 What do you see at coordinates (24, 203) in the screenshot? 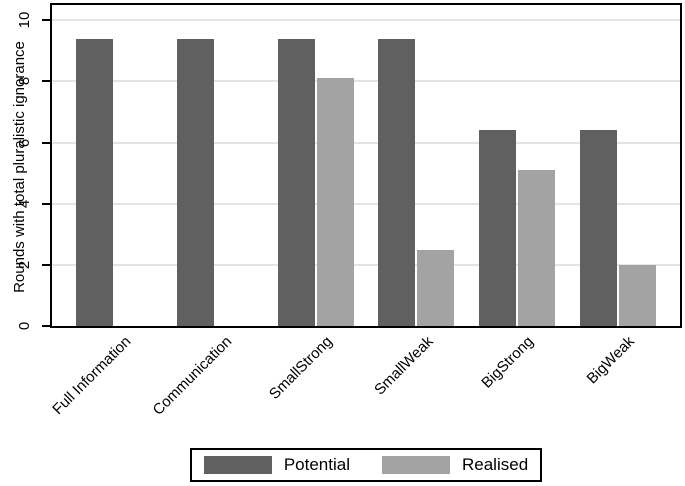
I see `y-tick-label-4: 4` at bounding box center [24, 203].